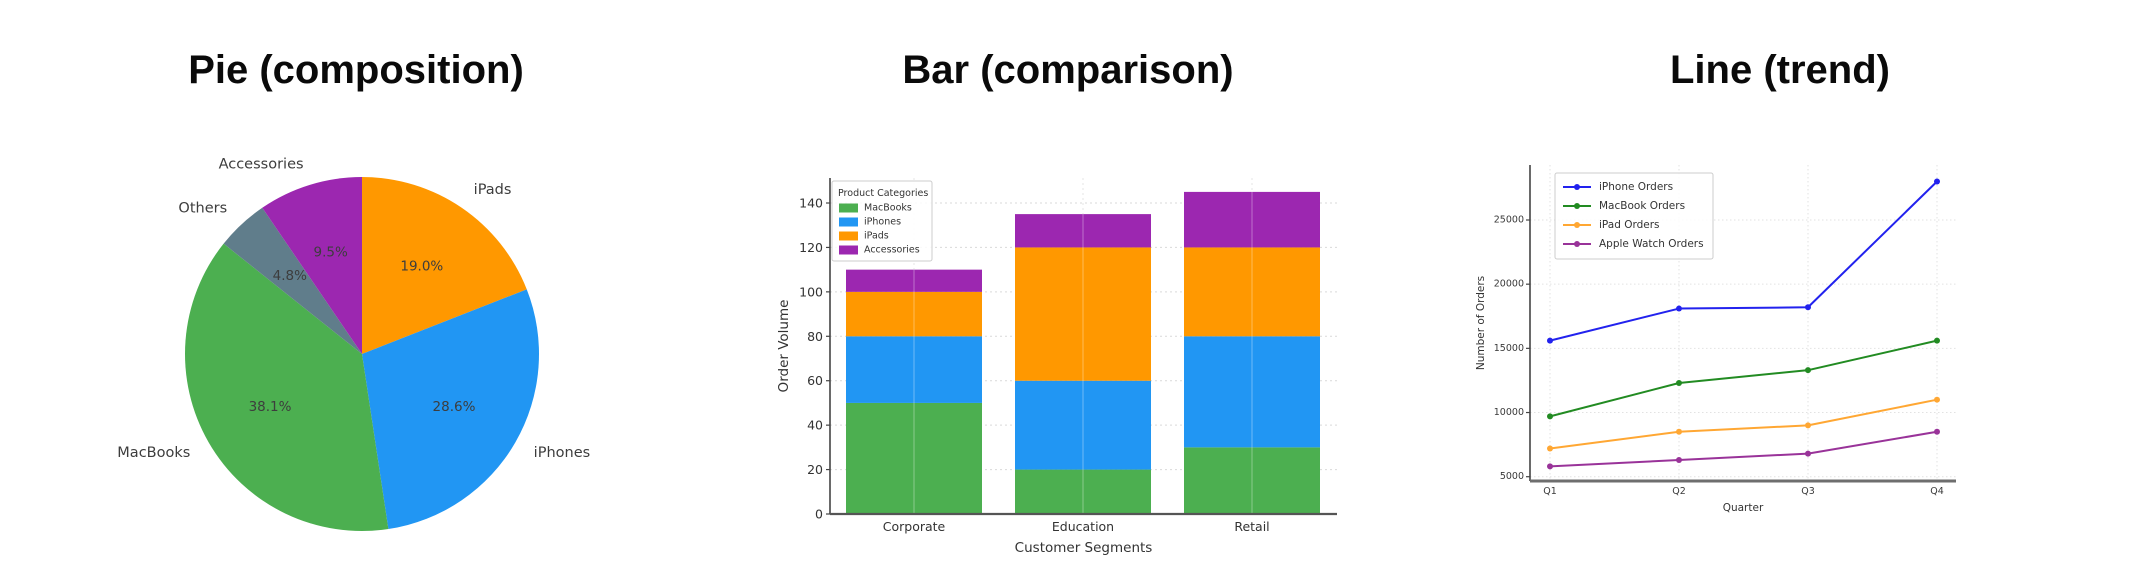  Describe the element at coordinates (1068, 70) in the screenshot. I see `bar-chart-title: Bar (comparison)` at that location.